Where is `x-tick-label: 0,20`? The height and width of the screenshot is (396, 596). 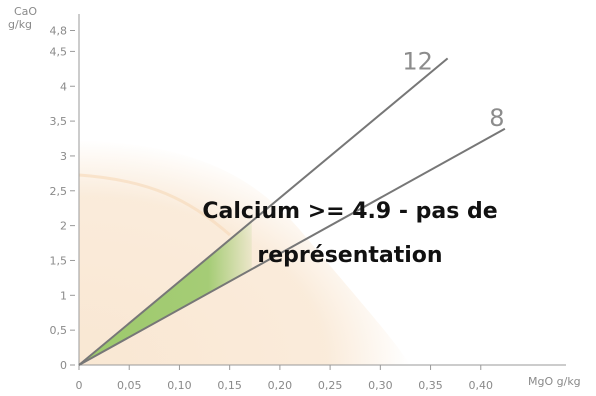 x-tick-label: 0,20 is located at coordinates (280, 385).